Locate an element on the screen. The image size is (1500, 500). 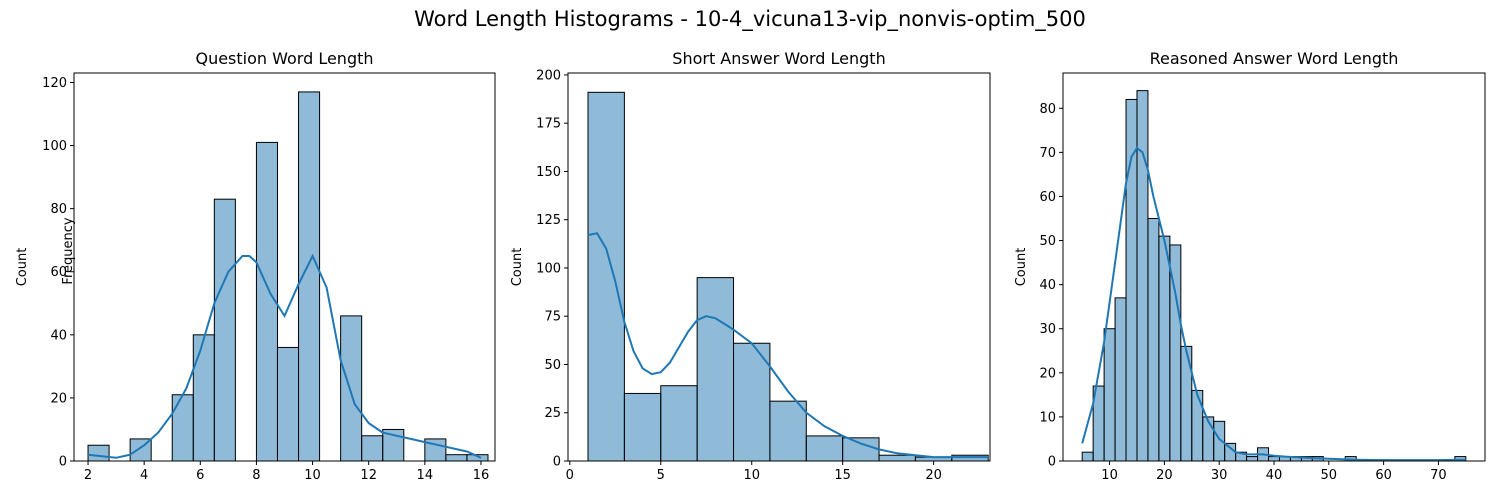
x-tick-label: 50 is located at coordinates (1329, 475).